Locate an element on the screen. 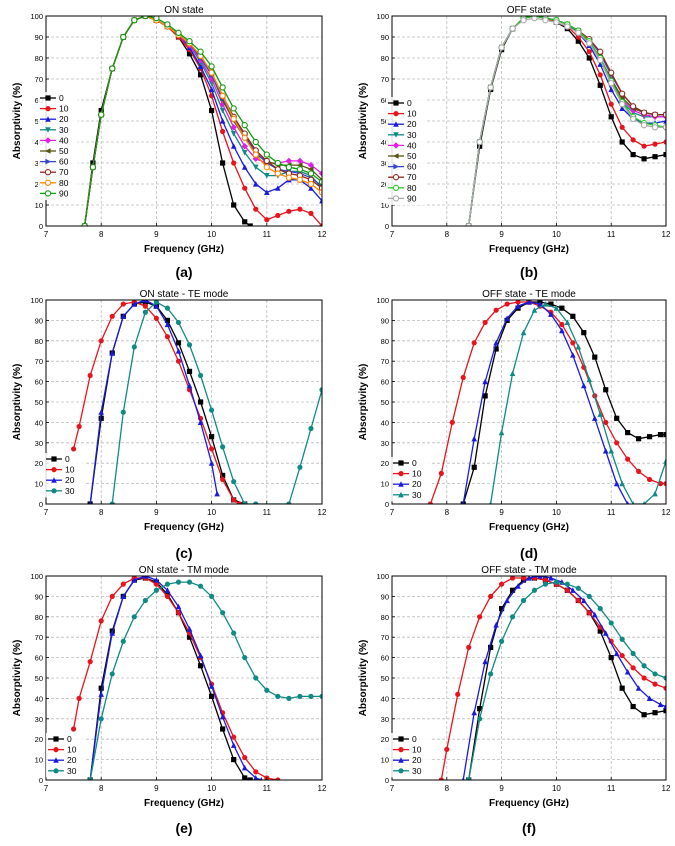 The width and height of the screenshot is (675, 846). chart-title: ON state - TE mode is located at coordinates (184, 294).